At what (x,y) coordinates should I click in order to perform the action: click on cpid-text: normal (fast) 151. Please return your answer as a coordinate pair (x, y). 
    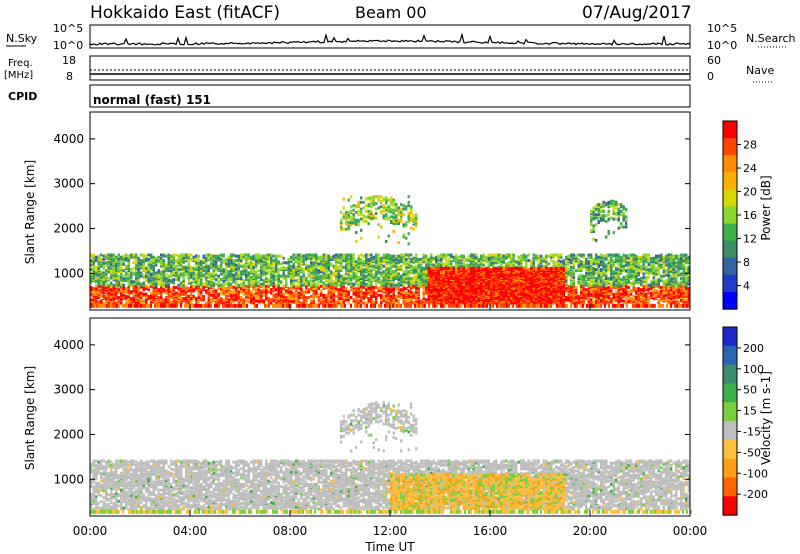
    Looking at the image, I should click on (152, 100).